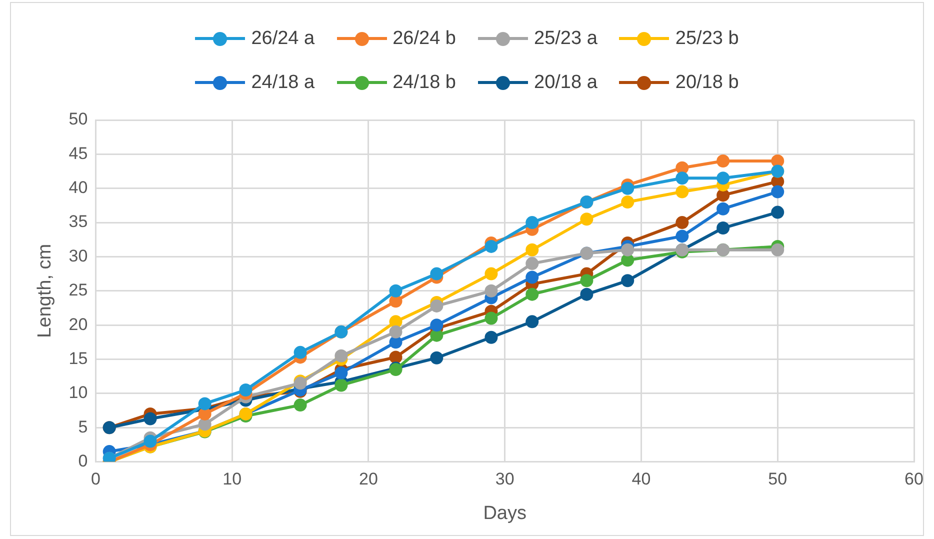 The image size is (934, 539). What do you see at coordinates (78, 290) in the screenshot?
I see `y-tick-label: 25` at bounding box center [78, 290].